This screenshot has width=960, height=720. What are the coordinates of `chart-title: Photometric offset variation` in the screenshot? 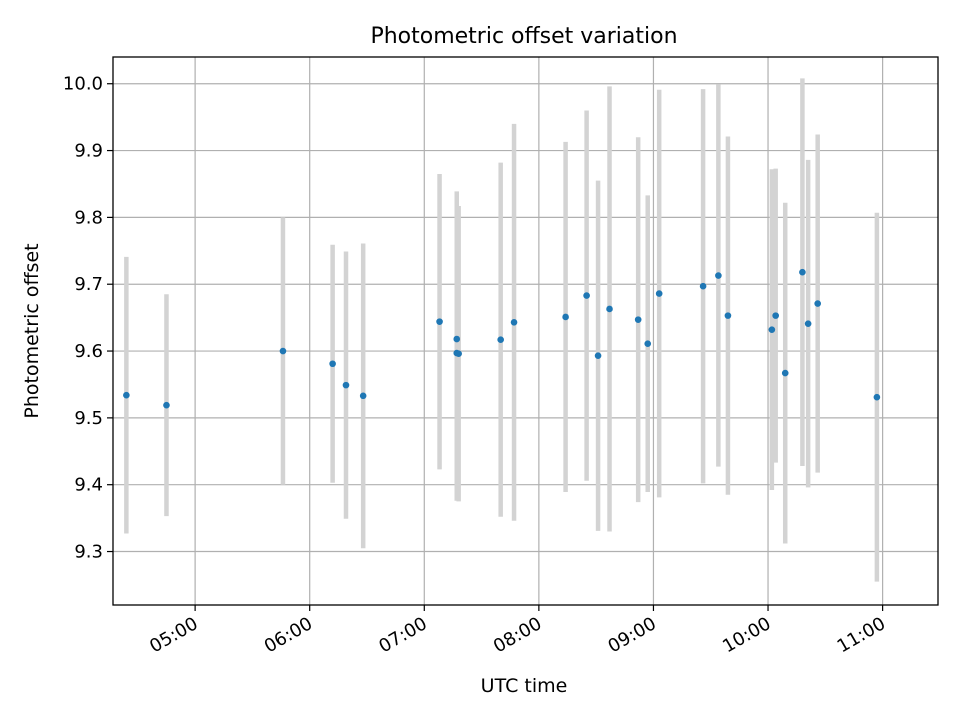 It's located at (523, 36).